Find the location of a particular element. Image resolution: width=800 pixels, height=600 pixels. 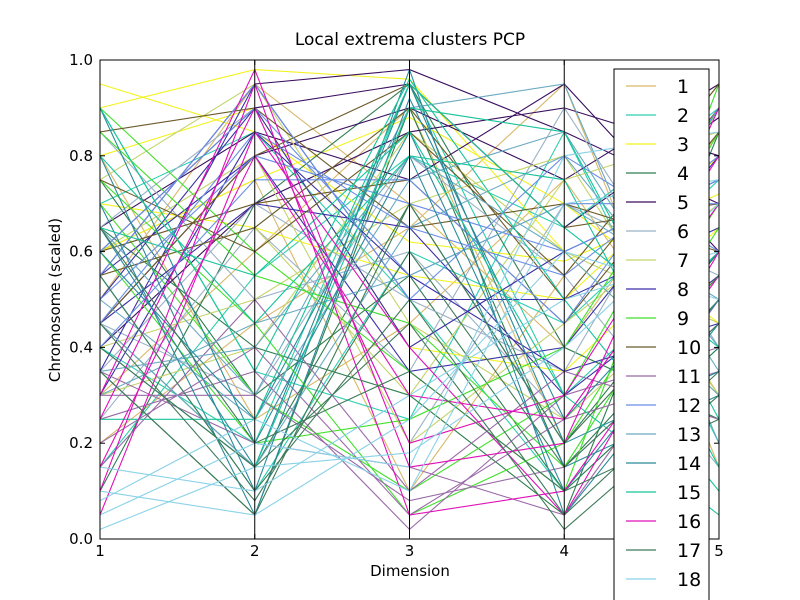

legend-item-9: 9 is located at coordinates (657, 319).